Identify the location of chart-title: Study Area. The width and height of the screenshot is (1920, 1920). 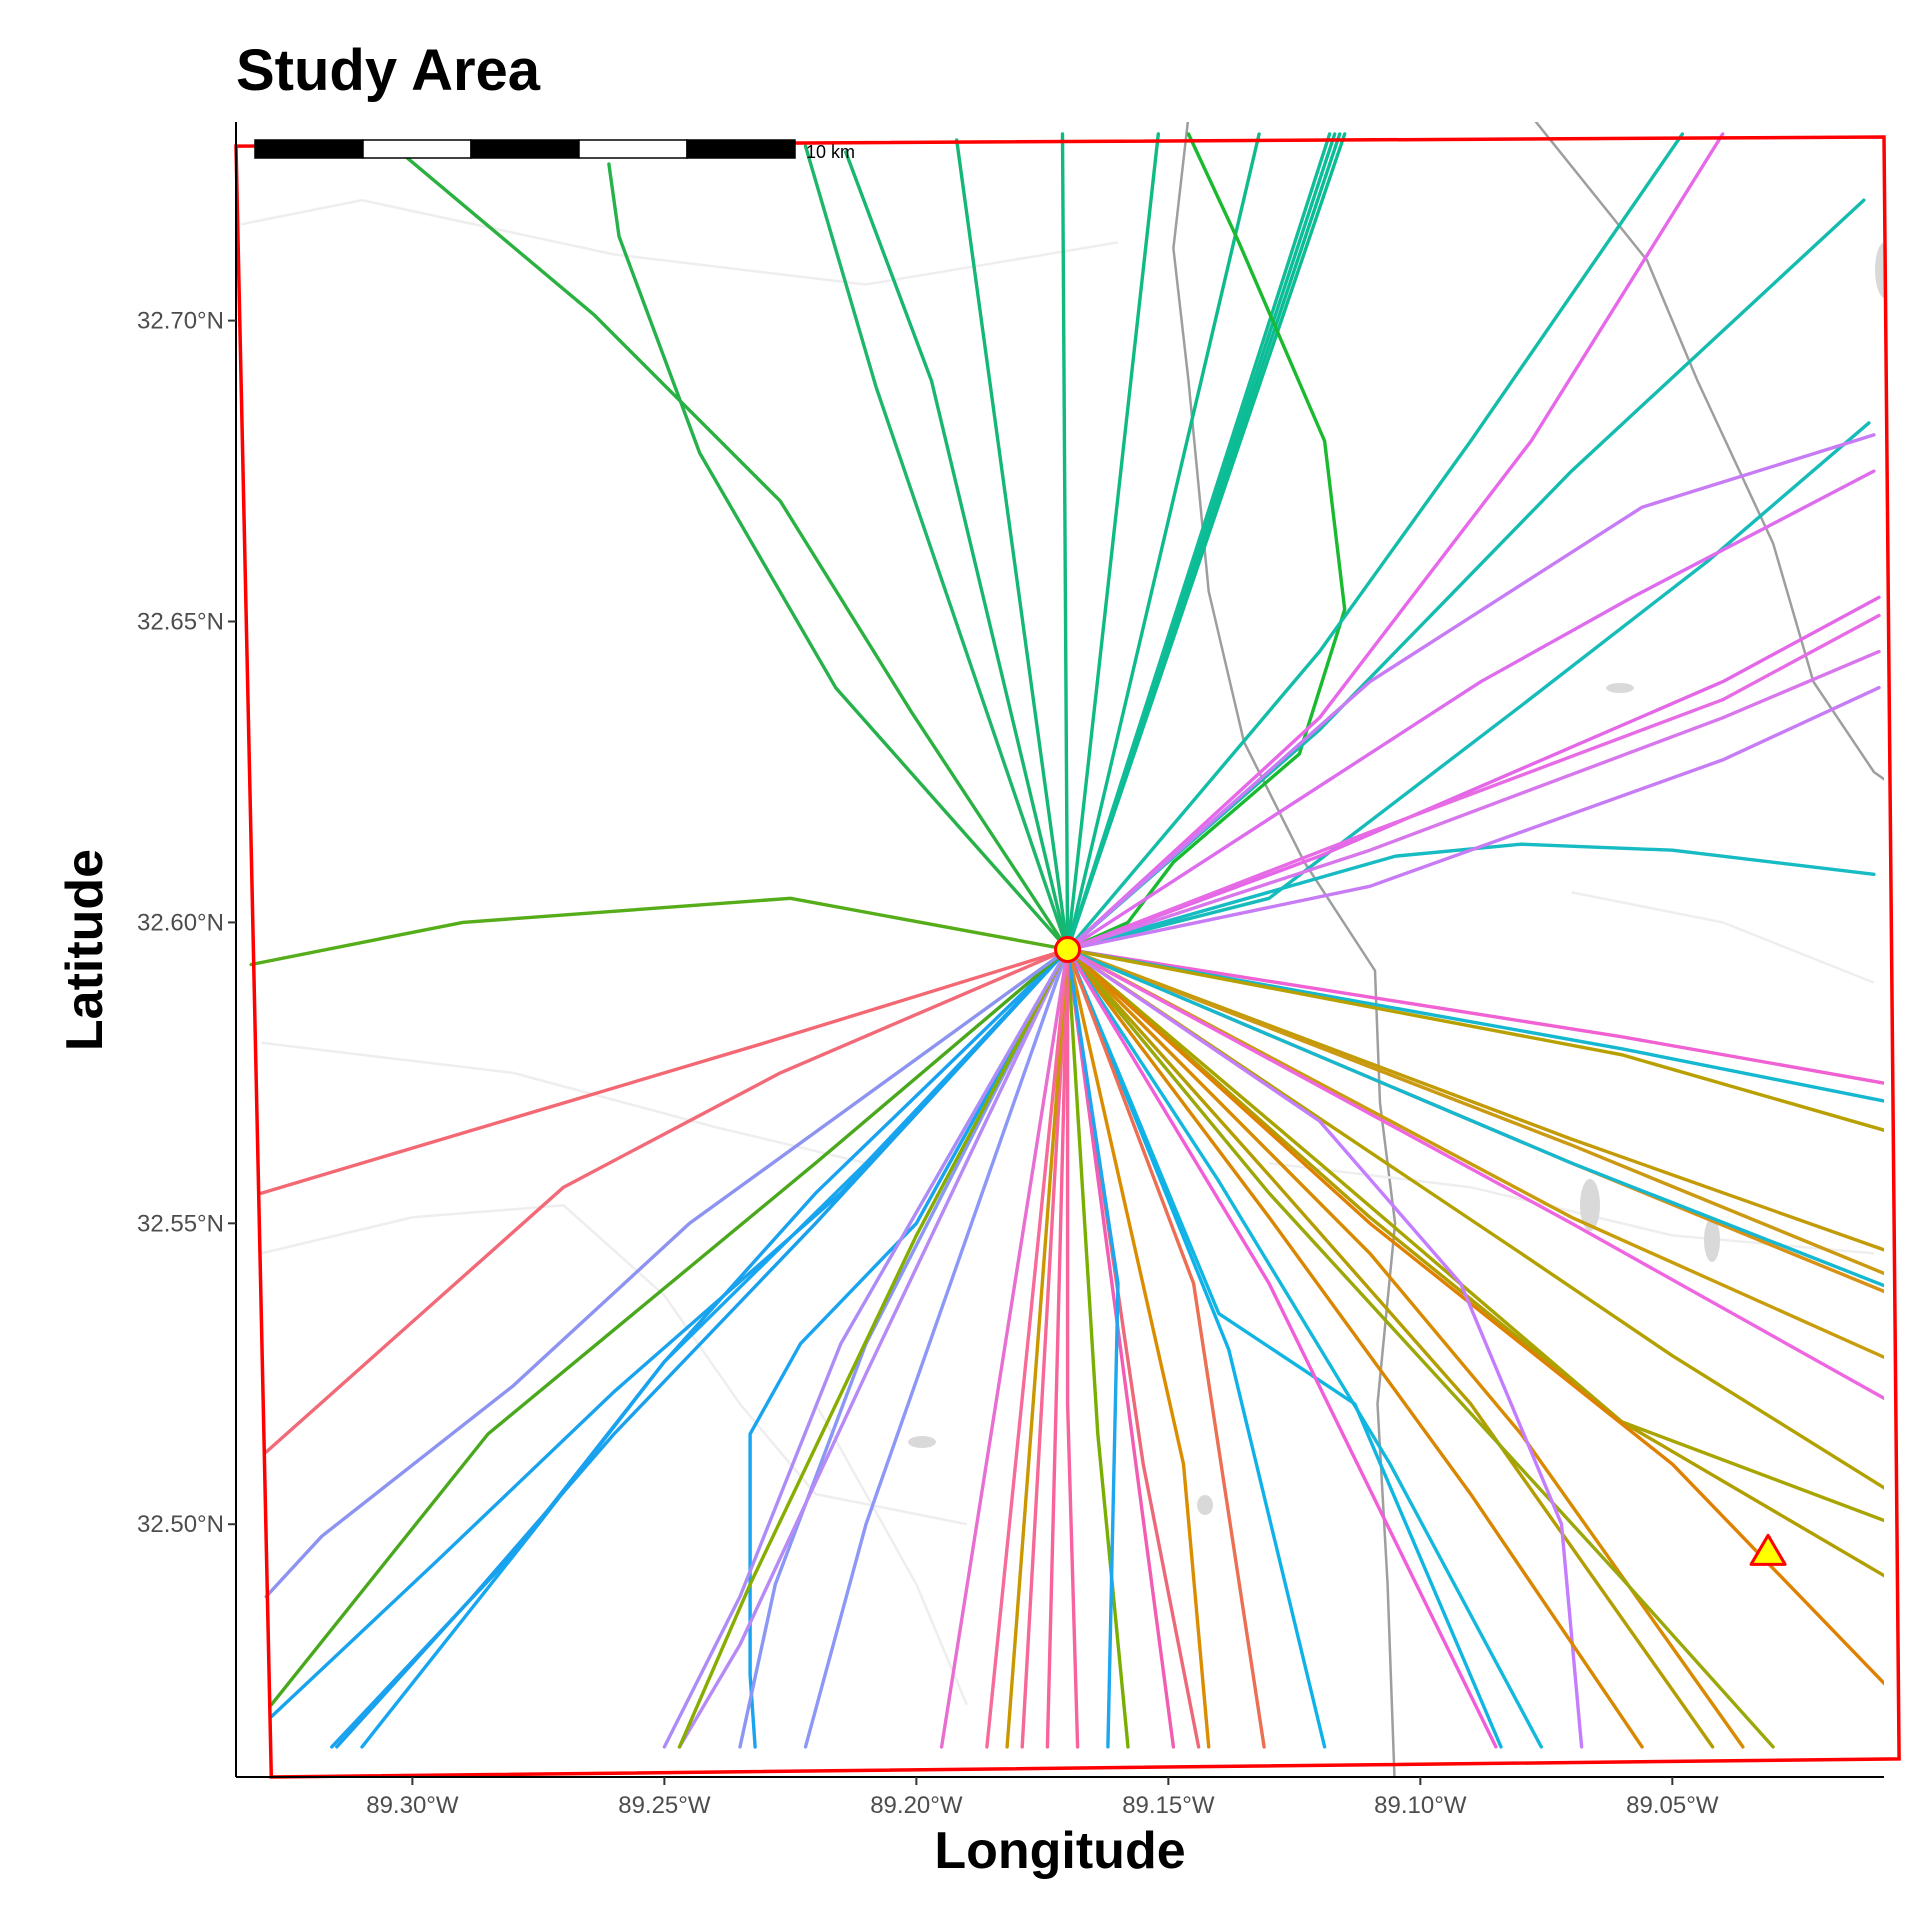
(388, 70).